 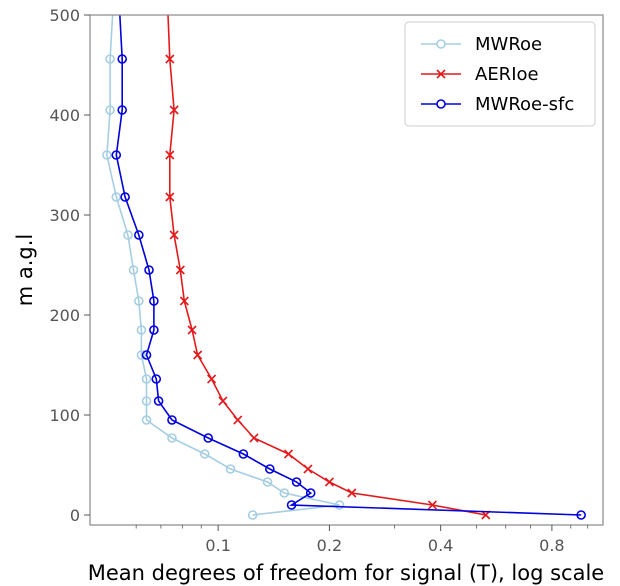 I want to click on legend-item: MWRoe-sfc, so click(x=497, y=104).